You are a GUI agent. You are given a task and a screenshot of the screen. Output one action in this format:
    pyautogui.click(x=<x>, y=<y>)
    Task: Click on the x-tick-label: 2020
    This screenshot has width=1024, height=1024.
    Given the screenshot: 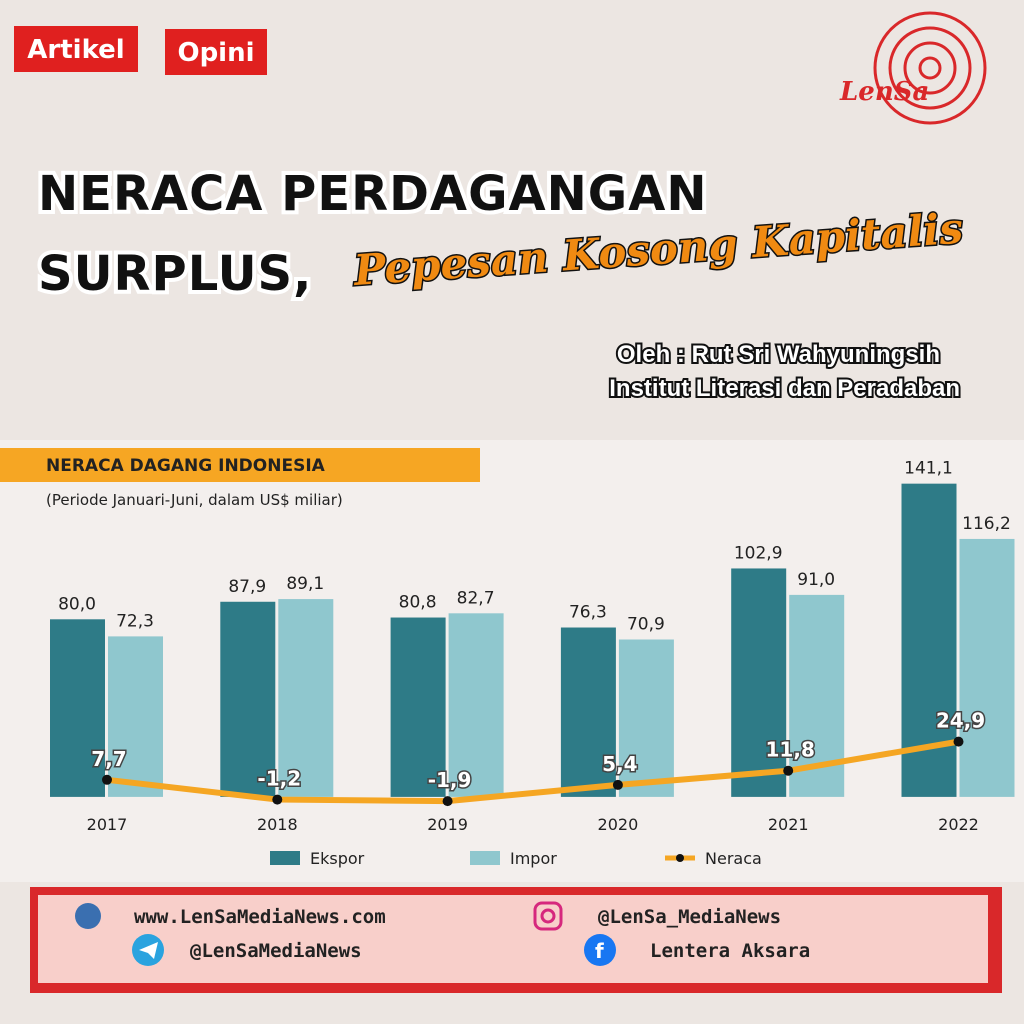 What is the action you would take?
    pyautogui.click(x=618, y=824)
    